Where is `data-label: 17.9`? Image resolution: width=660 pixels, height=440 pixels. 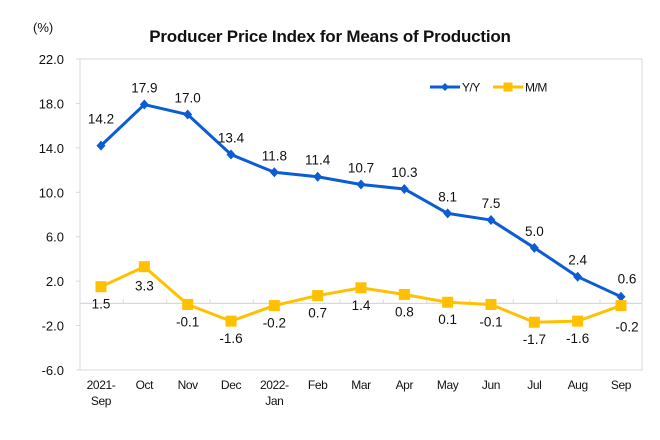
data-label: 17.9 is located at coordinates (144, 88).